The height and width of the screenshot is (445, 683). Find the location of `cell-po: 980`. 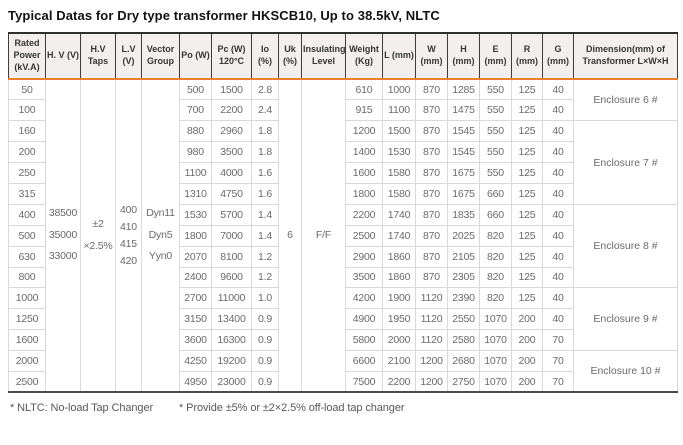

cell-po: 980 is located at coordinates (195, 152).